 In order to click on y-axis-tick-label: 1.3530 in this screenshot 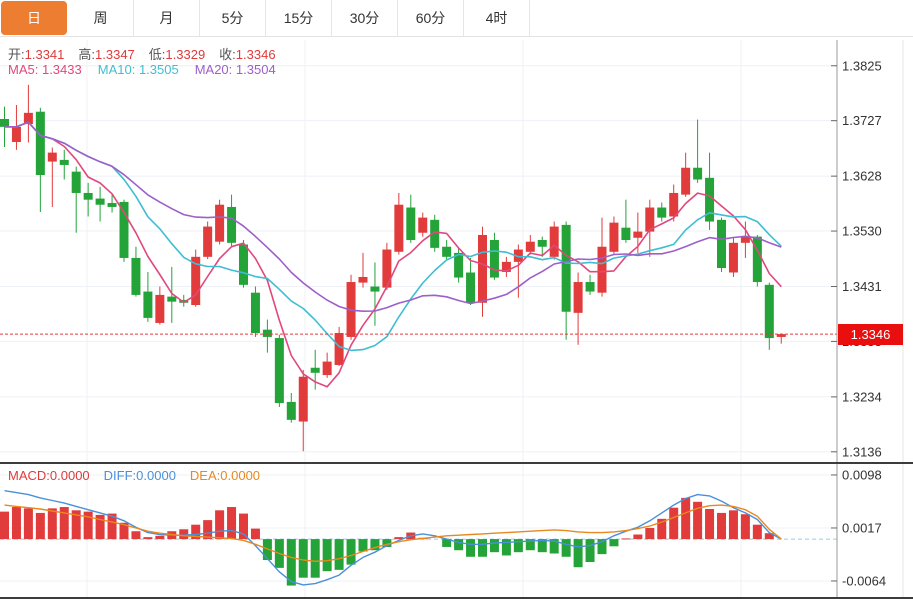, I will do `click(862, 231)`.